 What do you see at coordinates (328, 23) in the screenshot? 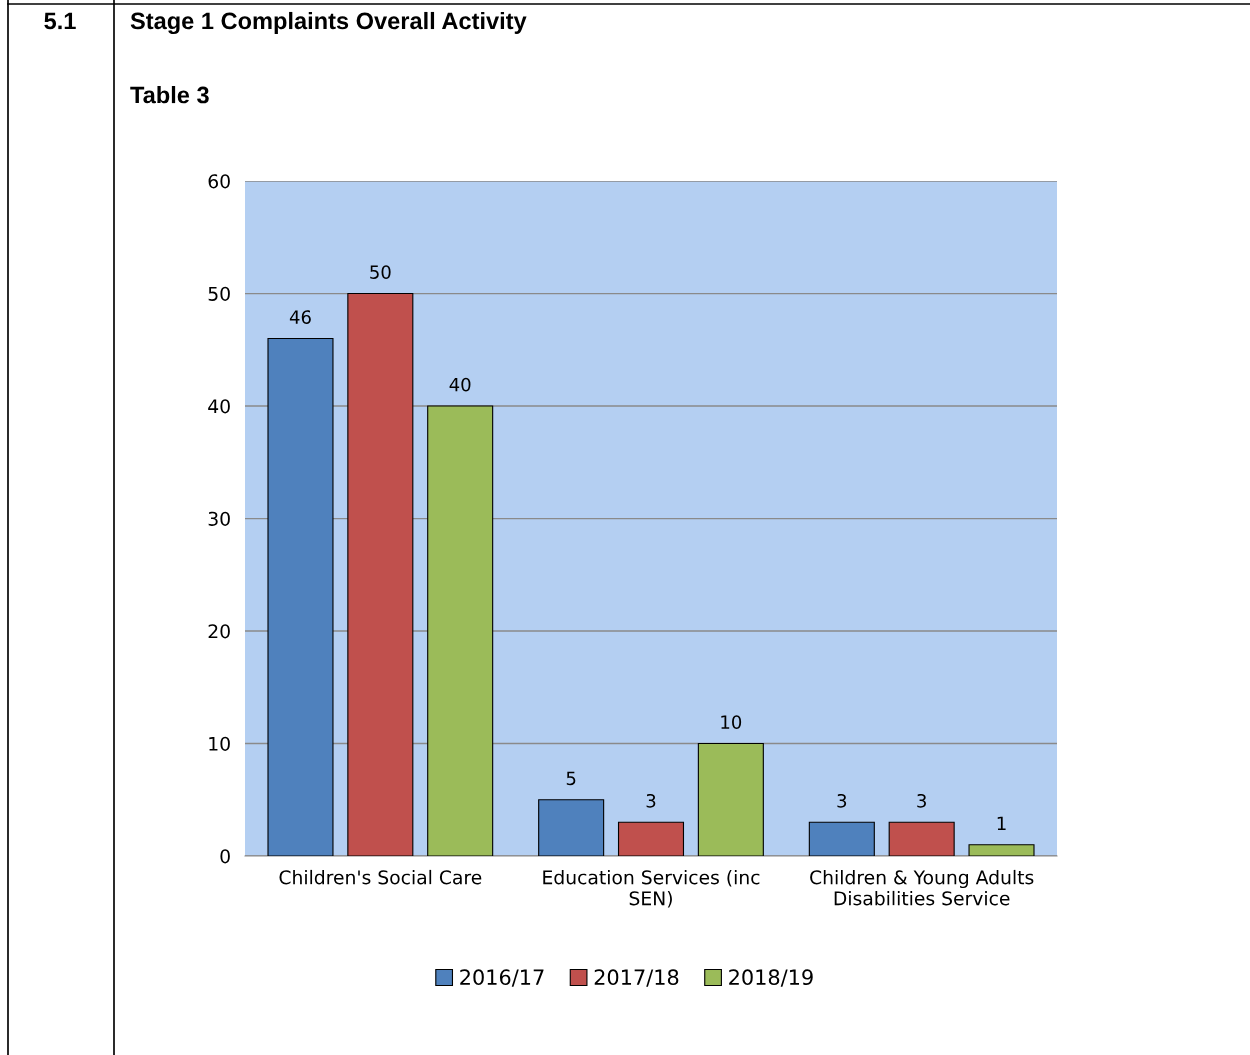
I see `chart-title: Stage 1 Complaints Overall Activity` at bounding box center [328, 23].